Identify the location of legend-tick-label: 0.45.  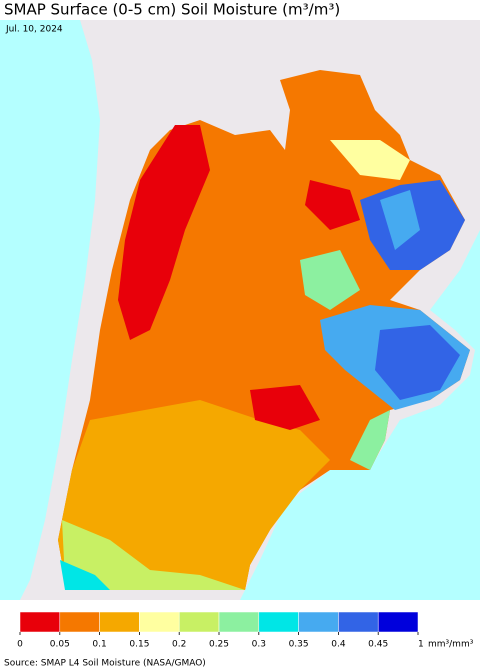
(378, 645).